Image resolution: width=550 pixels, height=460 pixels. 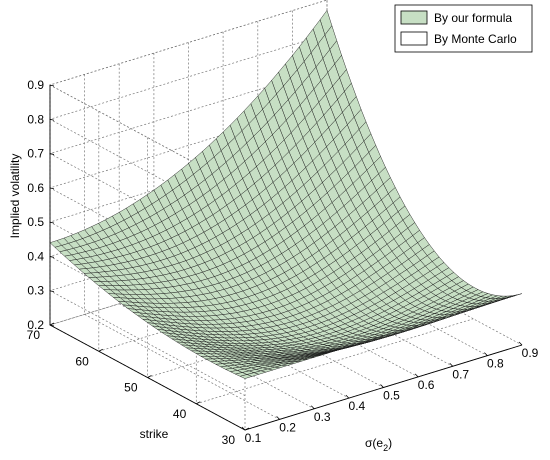 What do you see at coordinates (253, 438) in the screenshot?
I see `y-tick-label: 0.1` at bounding box center [253, 438].